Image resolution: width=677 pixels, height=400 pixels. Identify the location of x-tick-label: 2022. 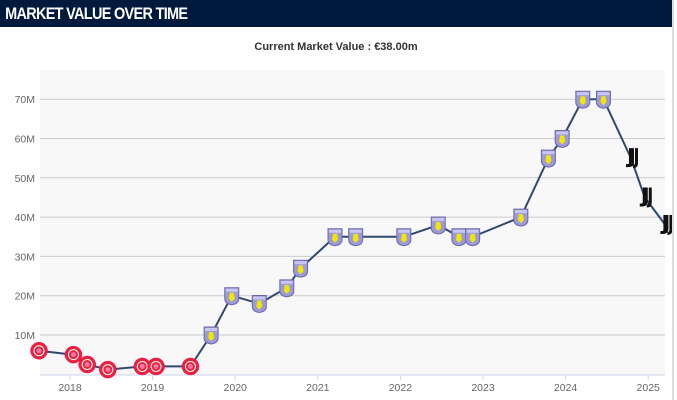
(401, 388).